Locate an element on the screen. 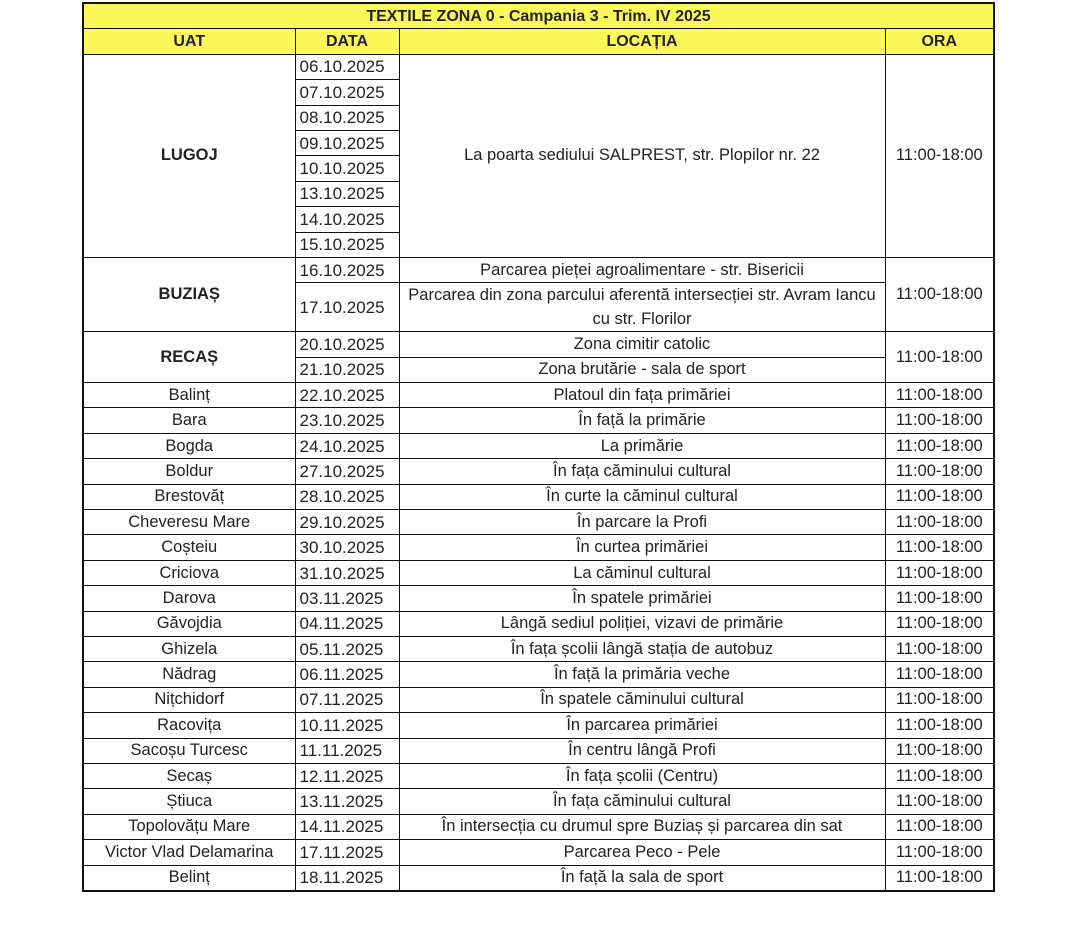  location-cell: La căminul cultural is located at coordinates (642, 573).